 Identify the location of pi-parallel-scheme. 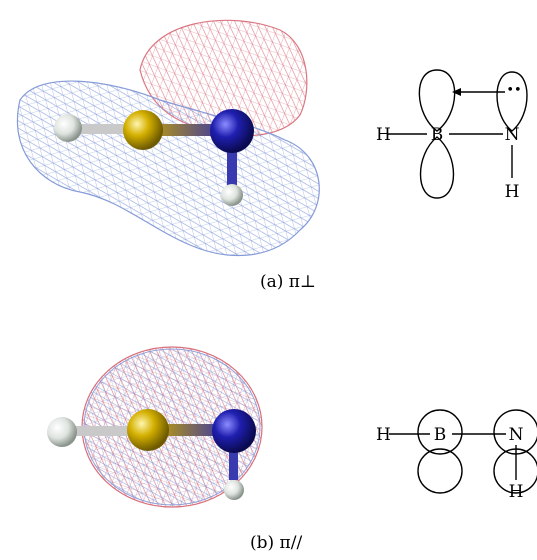
(463, 451).